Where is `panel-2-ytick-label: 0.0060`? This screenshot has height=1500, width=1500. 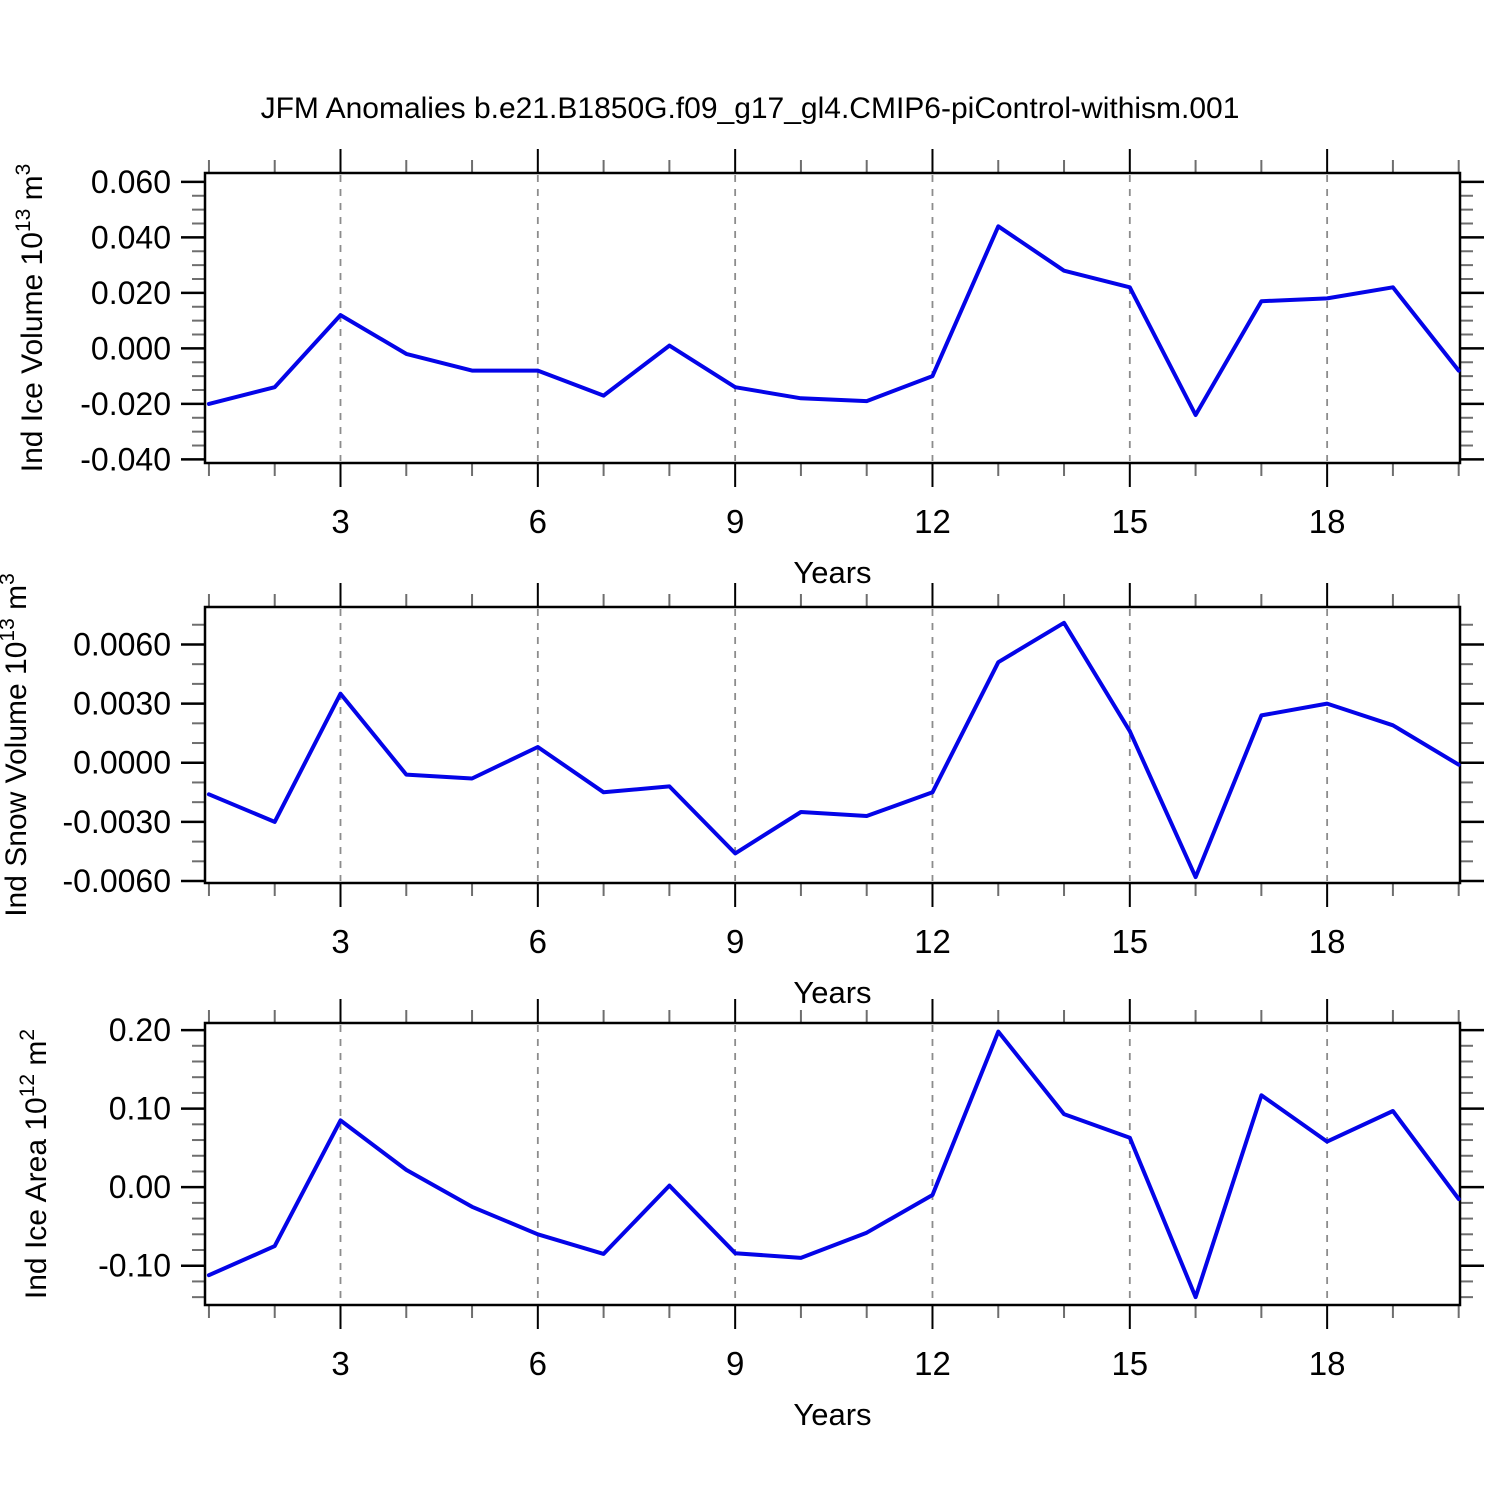 panel-2-ytick-label: 0.0060 is located at coordinates (122, 644).